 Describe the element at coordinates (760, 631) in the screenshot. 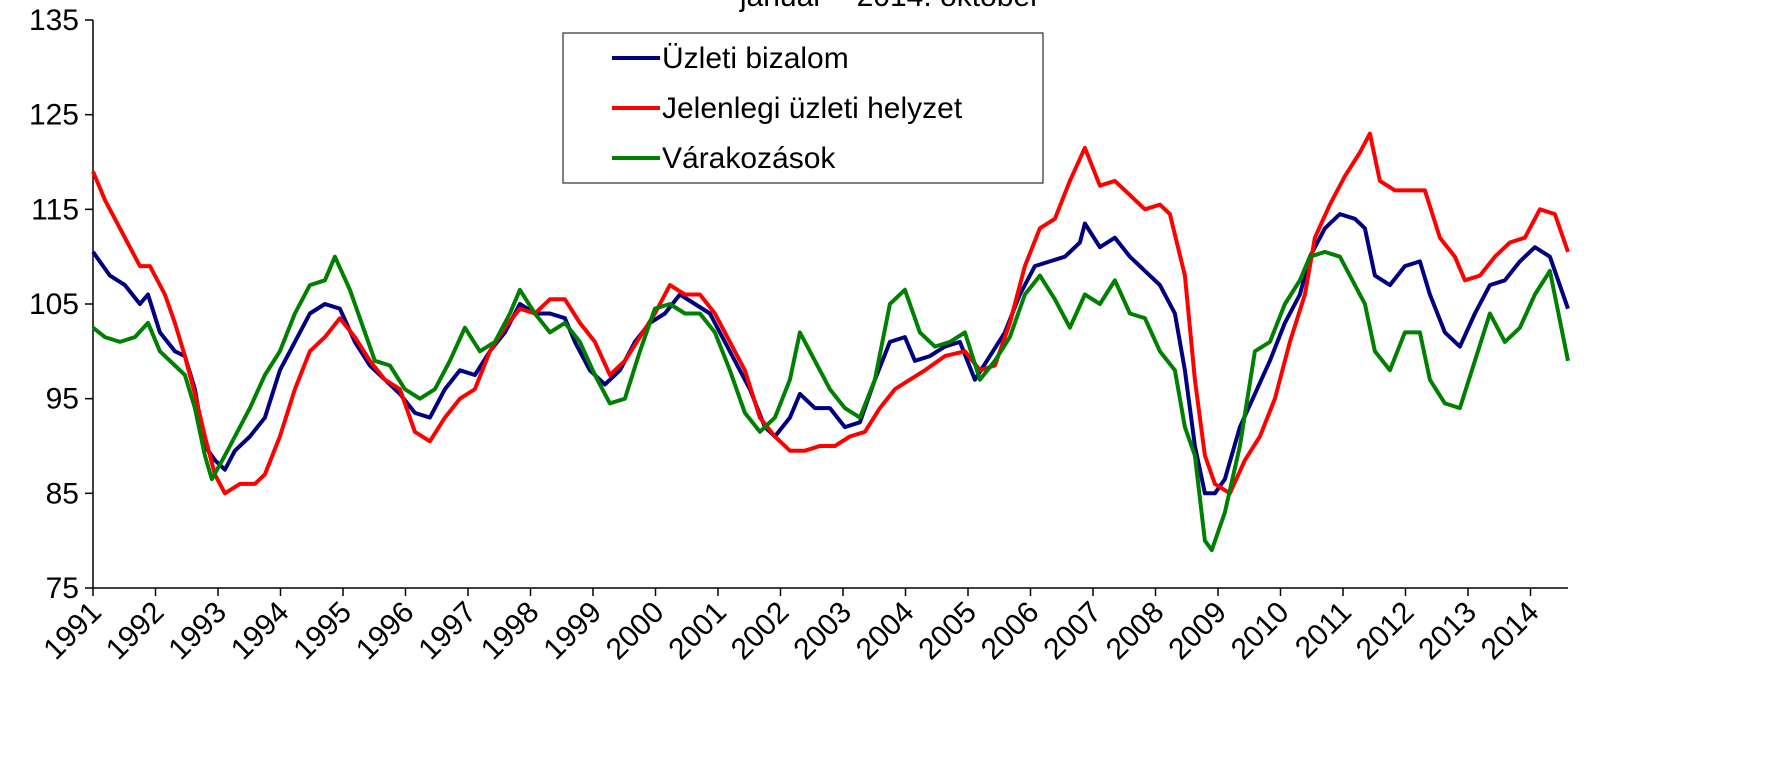

I see `x-tick-label: 2002` at that location.